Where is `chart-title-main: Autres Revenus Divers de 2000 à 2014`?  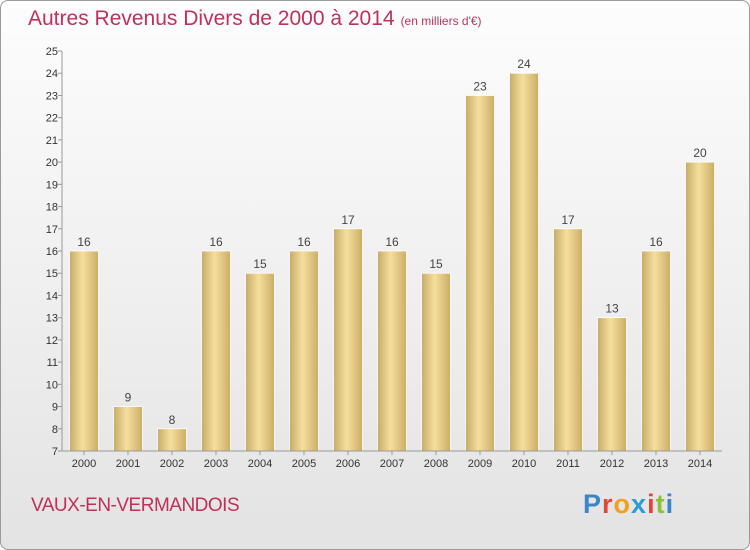 chart-title-main: Autres Revenus Divers de 2000 à 2014 is located at coordinates (211, 18).